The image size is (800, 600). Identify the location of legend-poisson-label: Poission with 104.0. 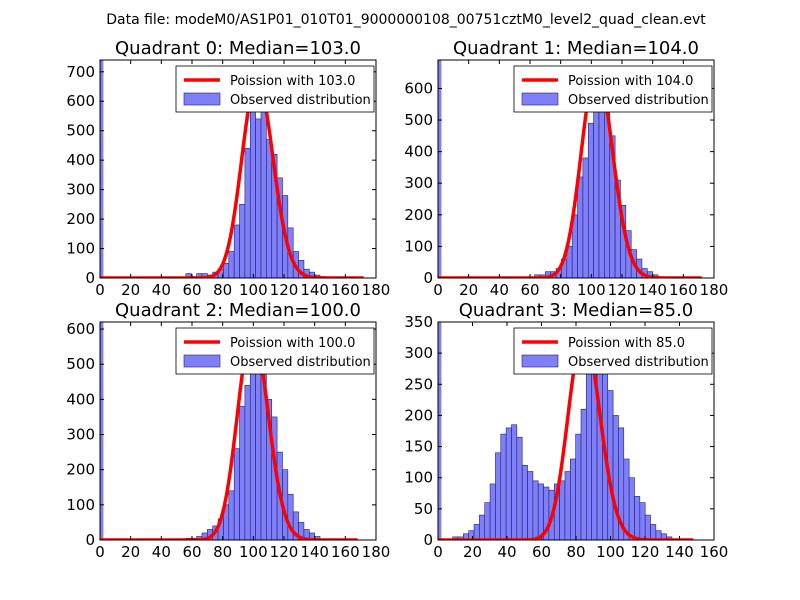
(630, 81).